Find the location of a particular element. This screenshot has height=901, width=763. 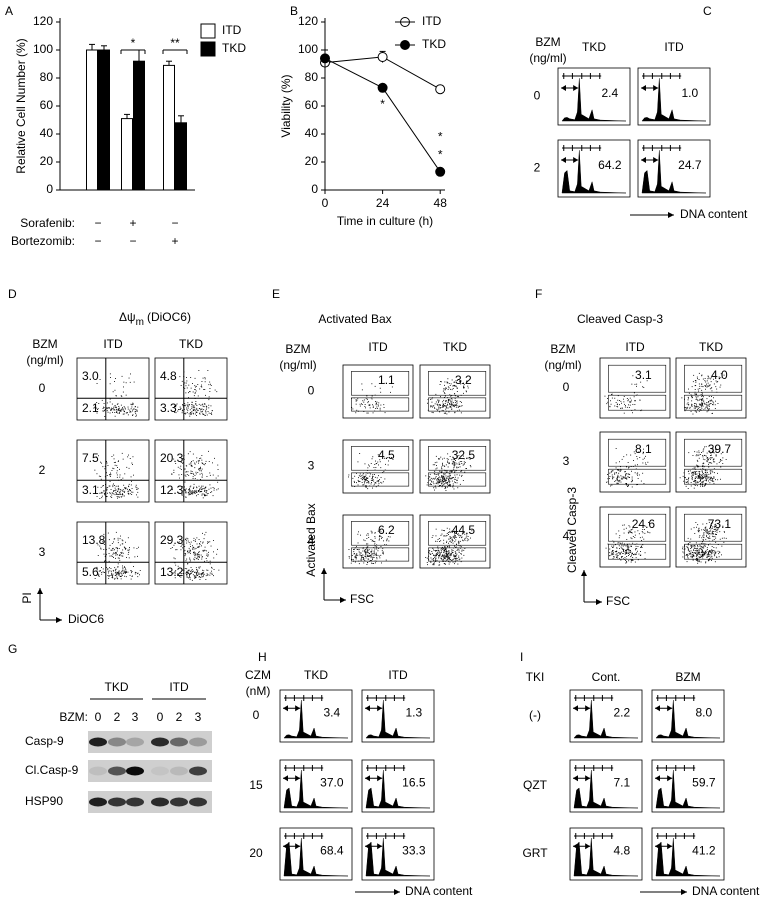

blot-band is located at coordinates (117, 802).